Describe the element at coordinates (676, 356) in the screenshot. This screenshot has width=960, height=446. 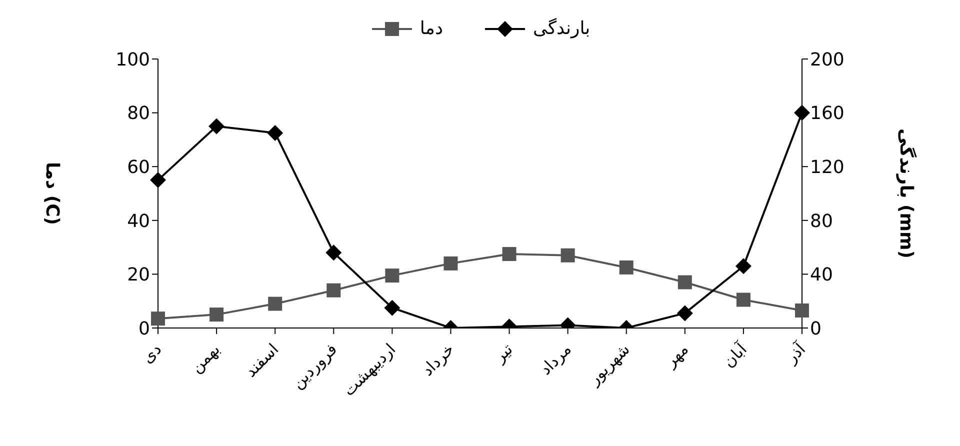
I see `x-tick-label: مهر` at that location.